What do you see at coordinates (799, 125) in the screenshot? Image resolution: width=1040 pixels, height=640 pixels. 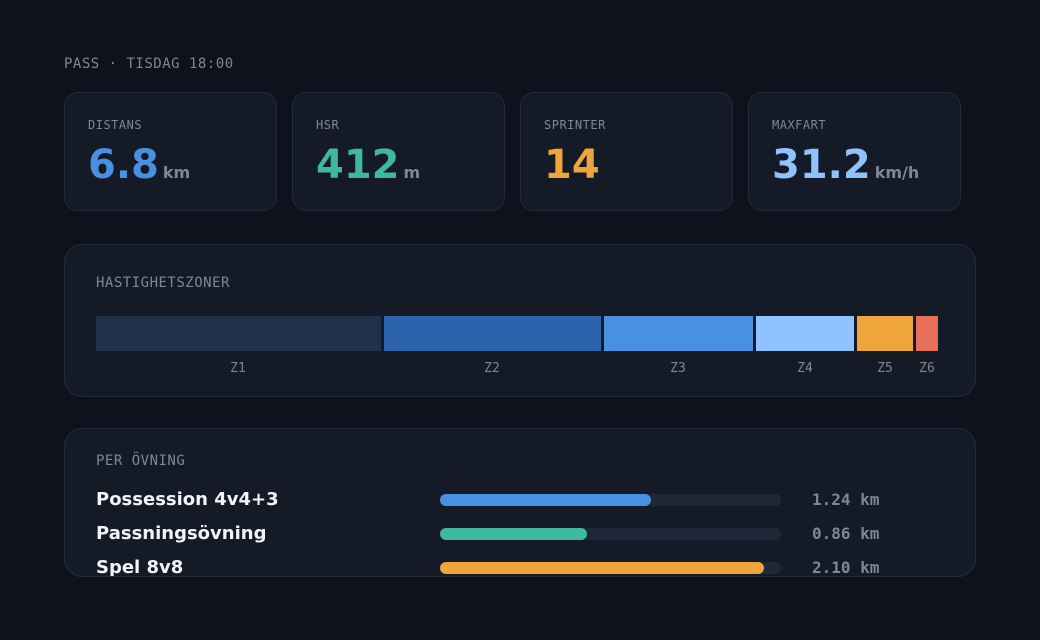 I see `kpi-label: MAXFART` at bounding box center [799, 125].